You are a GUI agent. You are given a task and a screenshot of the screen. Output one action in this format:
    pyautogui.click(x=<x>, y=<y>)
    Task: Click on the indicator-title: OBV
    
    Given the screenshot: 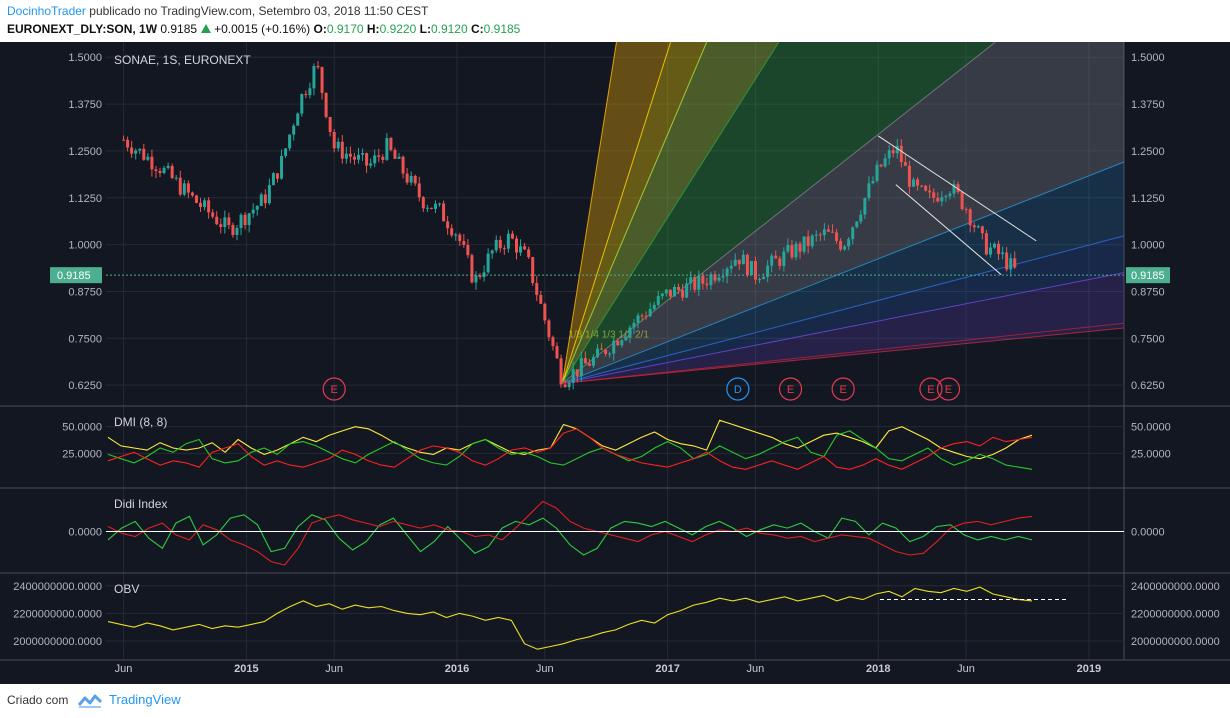 What is the action you would take?
    pyautogui.click(x=126, y=589)
    